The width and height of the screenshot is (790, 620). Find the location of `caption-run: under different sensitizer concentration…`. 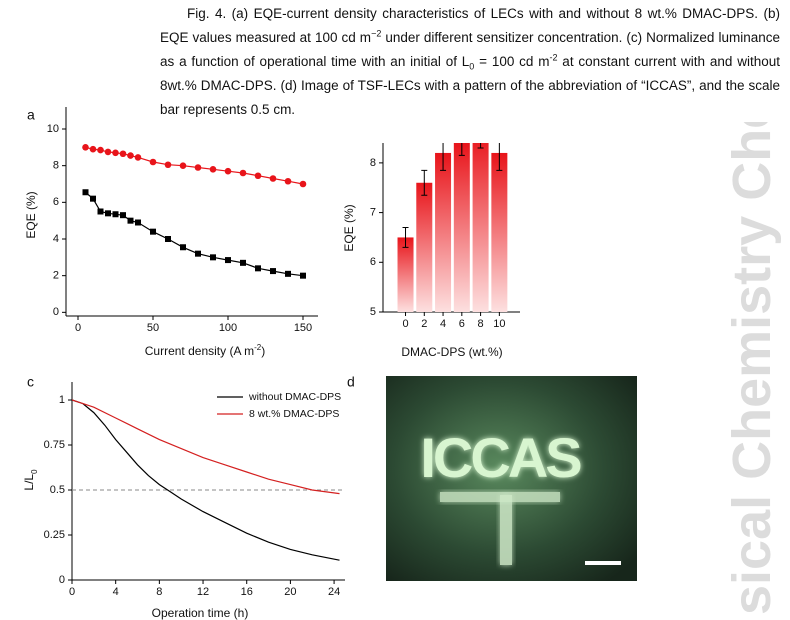

caption-run: under different sensitizer concentration… is located at coordinates (470, 49).